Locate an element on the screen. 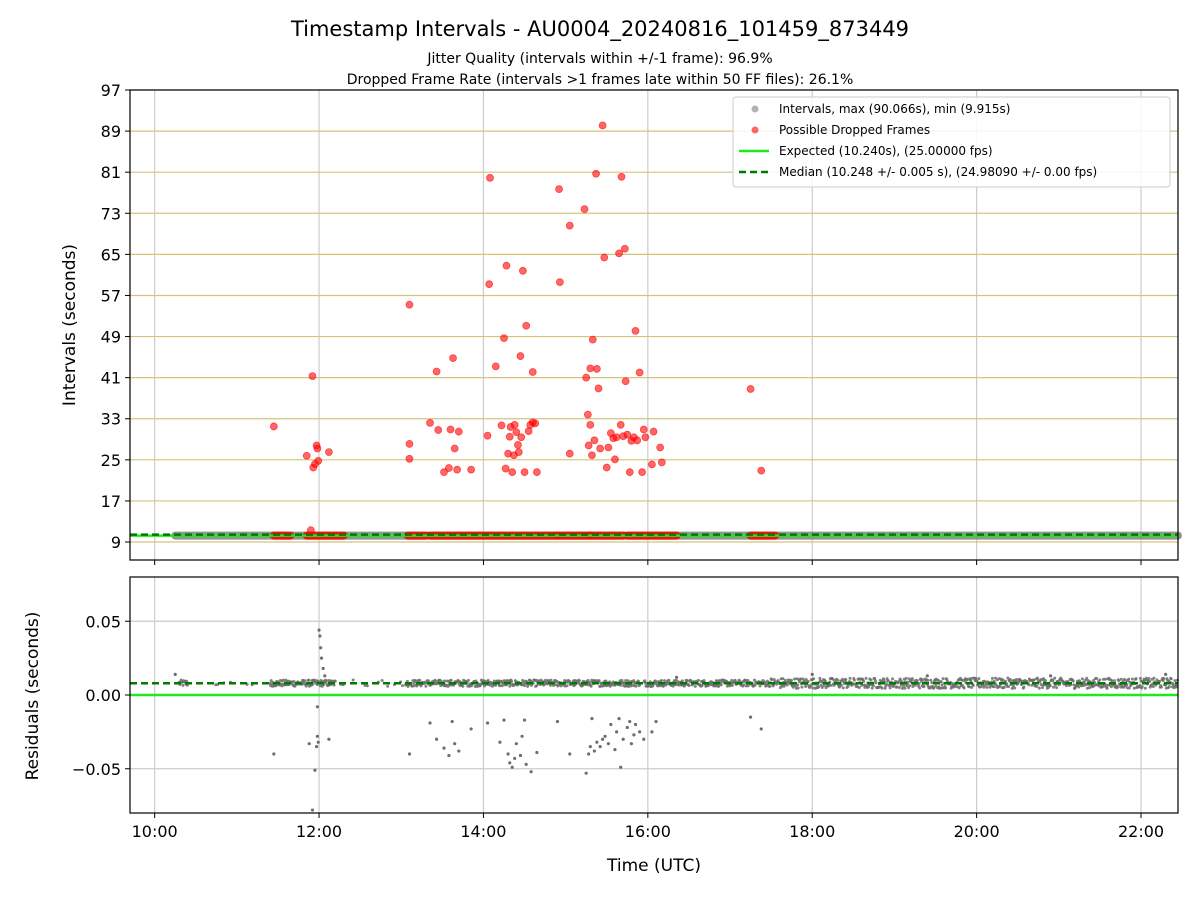 The width and height of the screenshot is (1200, 900). intervals-y-tick-label: 65 is located at coordinates (111, 254).